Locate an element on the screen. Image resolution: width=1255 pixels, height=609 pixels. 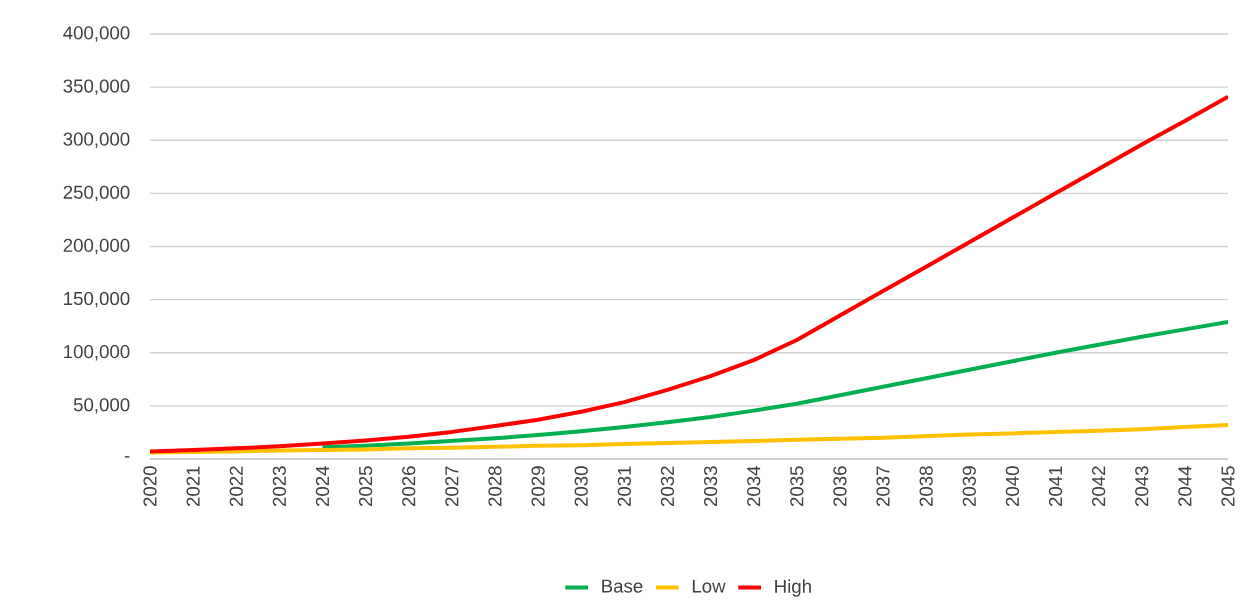
x-tick-label: 2021 is located at coordinates (193, 486).